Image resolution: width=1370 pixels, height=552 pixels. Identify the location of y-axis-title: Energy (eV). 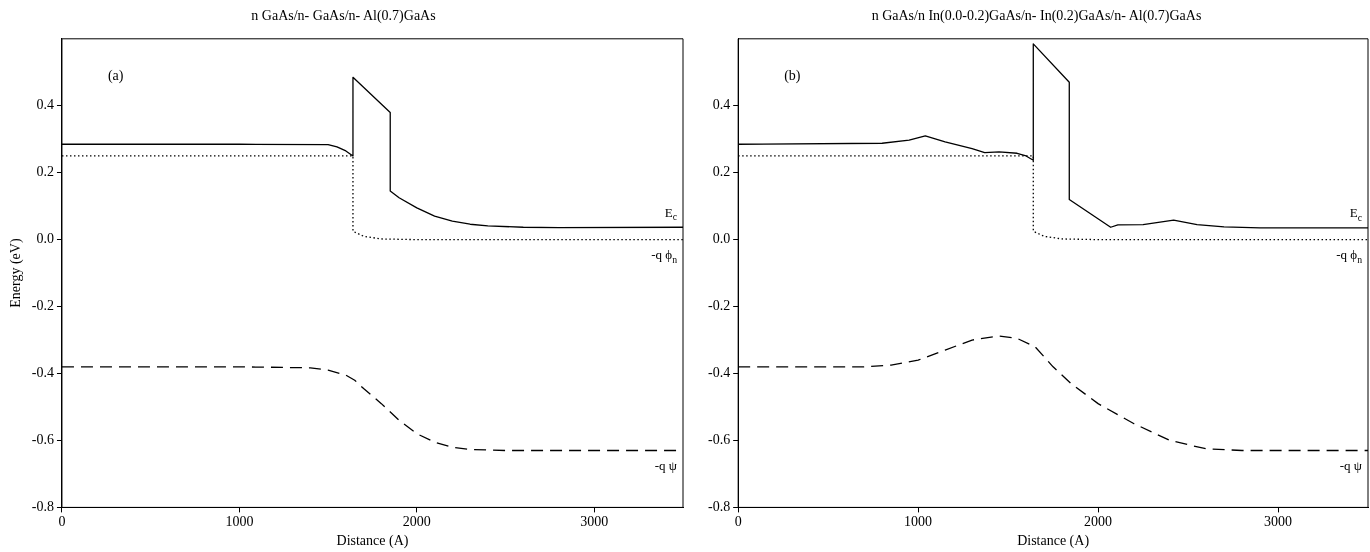
(16, 273).